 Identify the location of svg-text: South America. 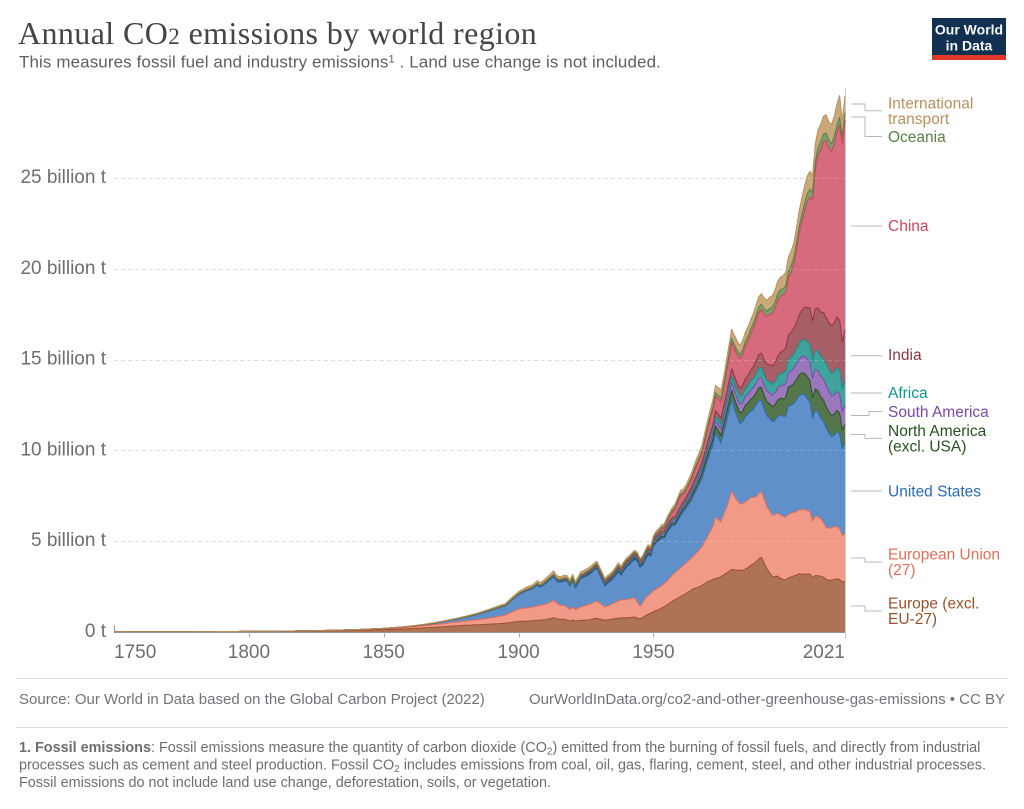
(938, 412).